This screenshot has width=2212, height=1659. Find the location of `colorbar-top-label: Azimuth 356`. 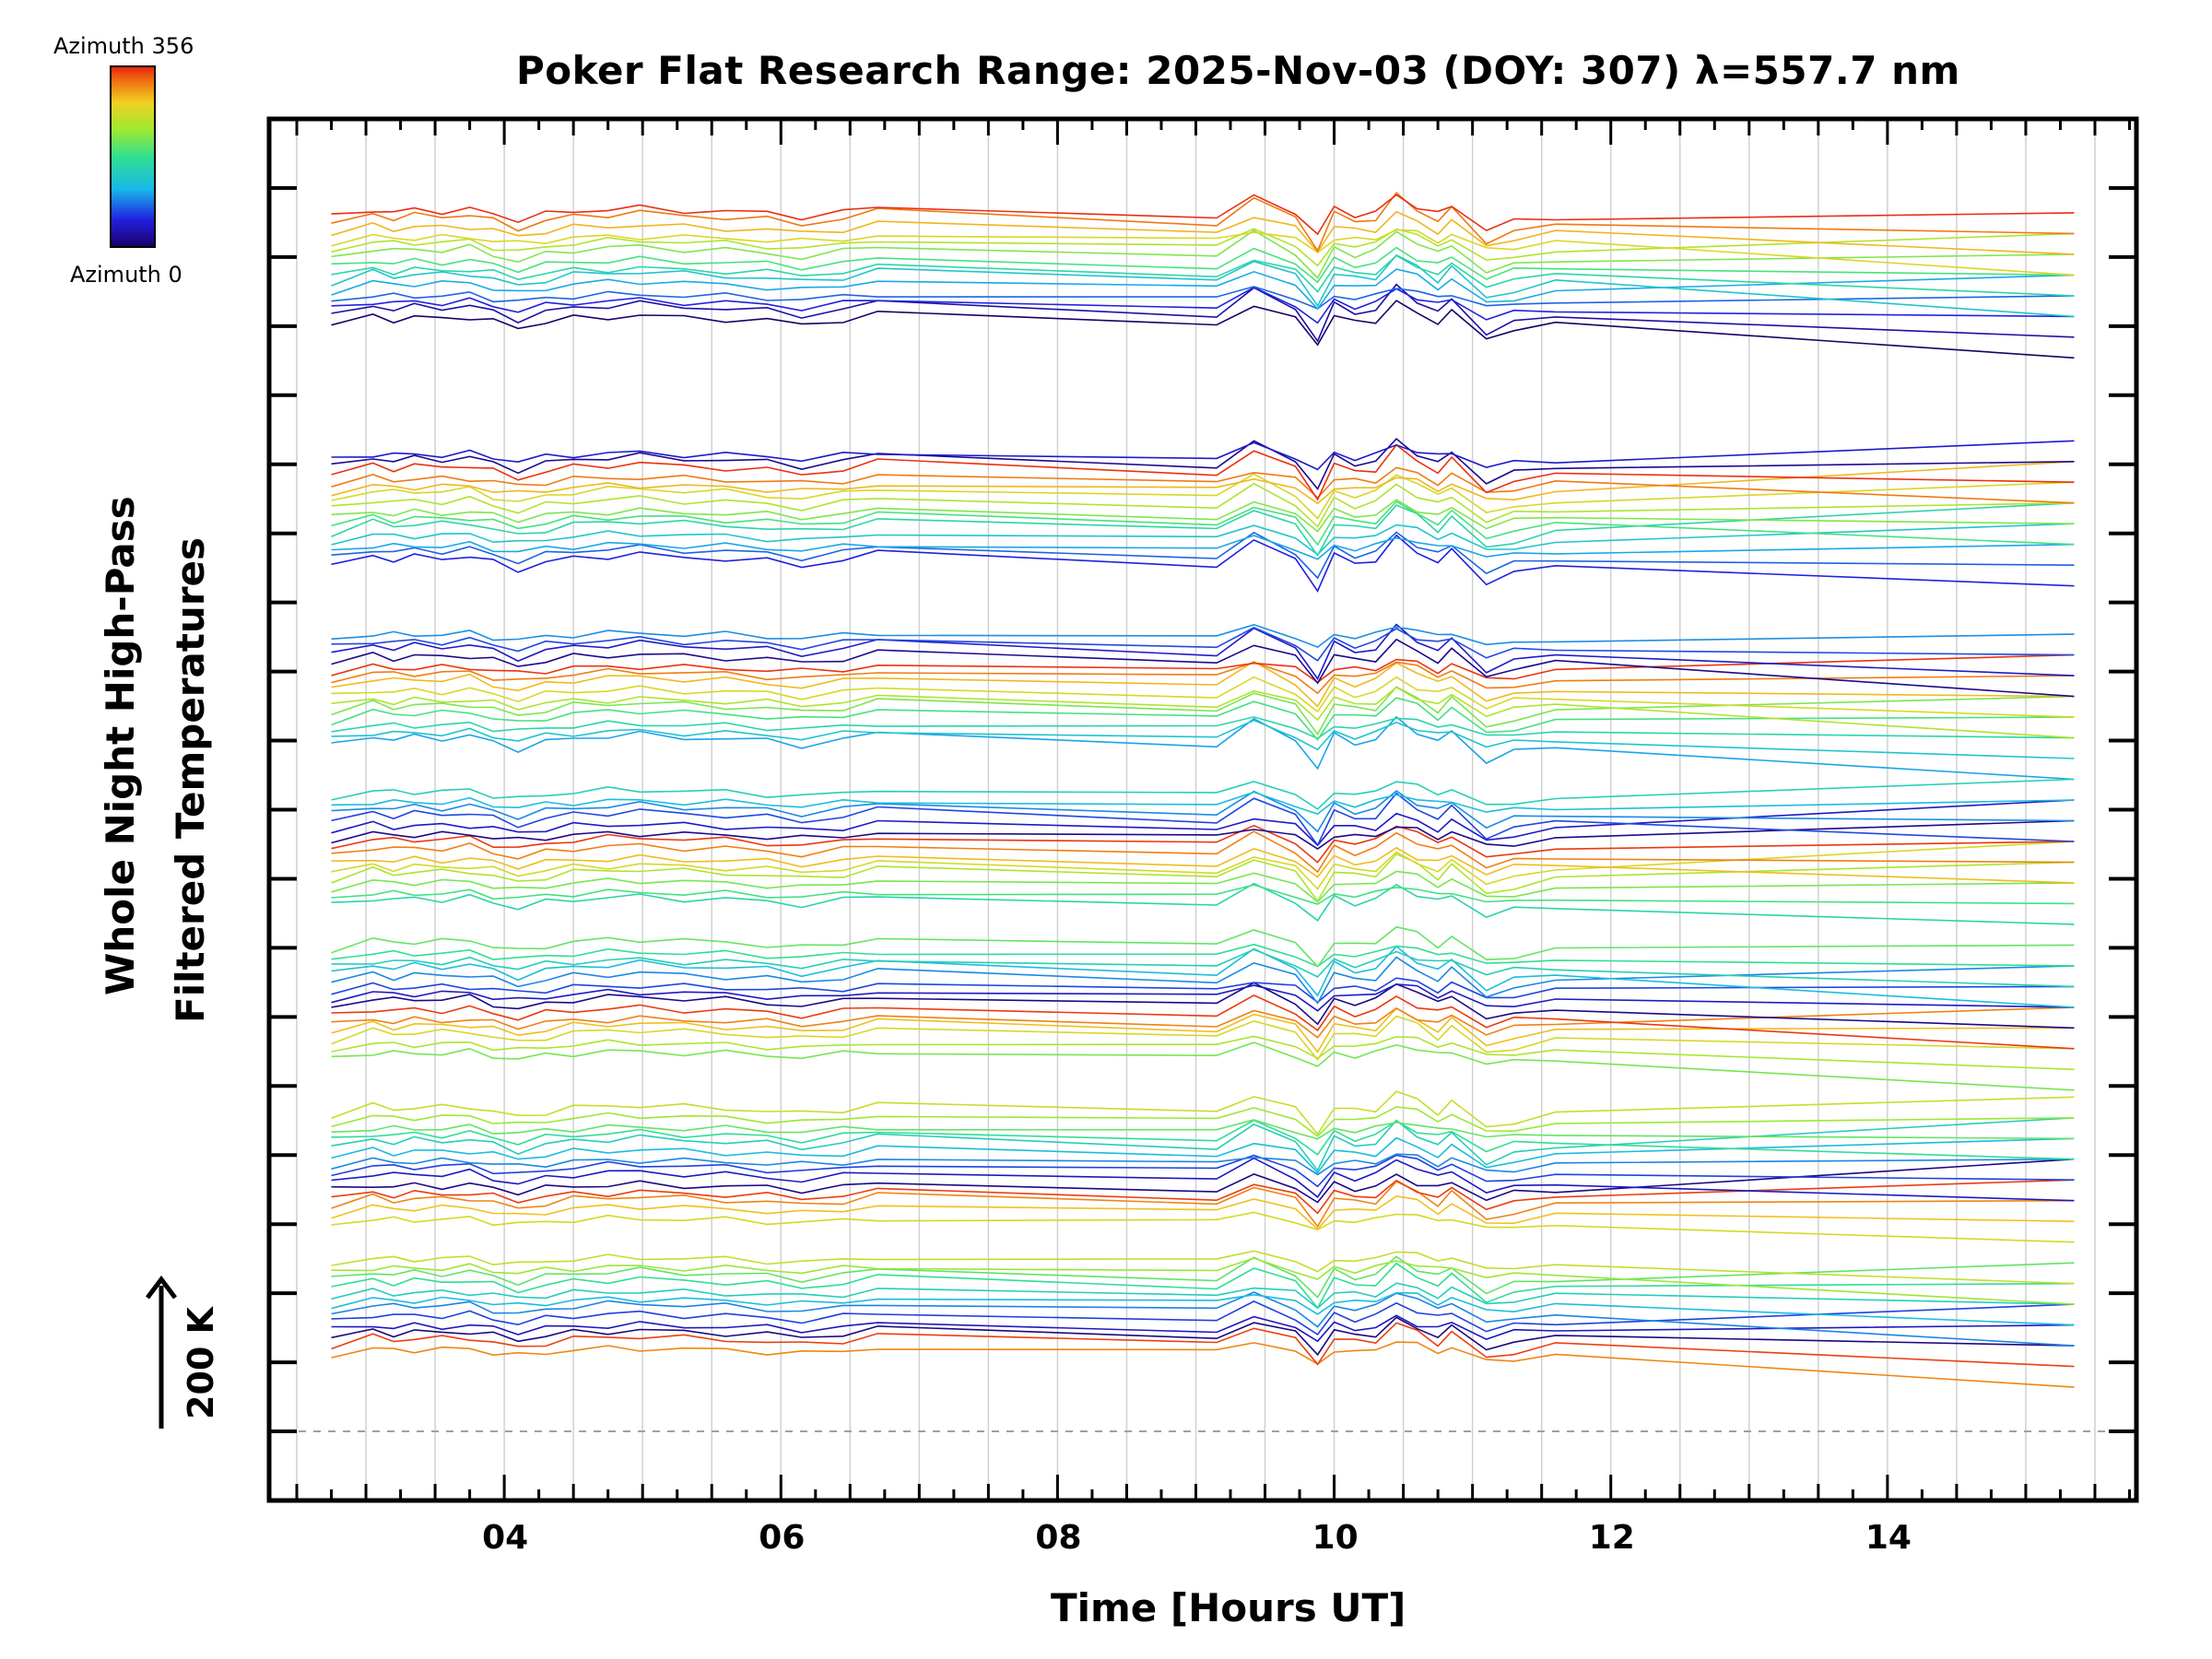

colorbar-top-label: Azimuth 356 is located at coordinates (123, 46).